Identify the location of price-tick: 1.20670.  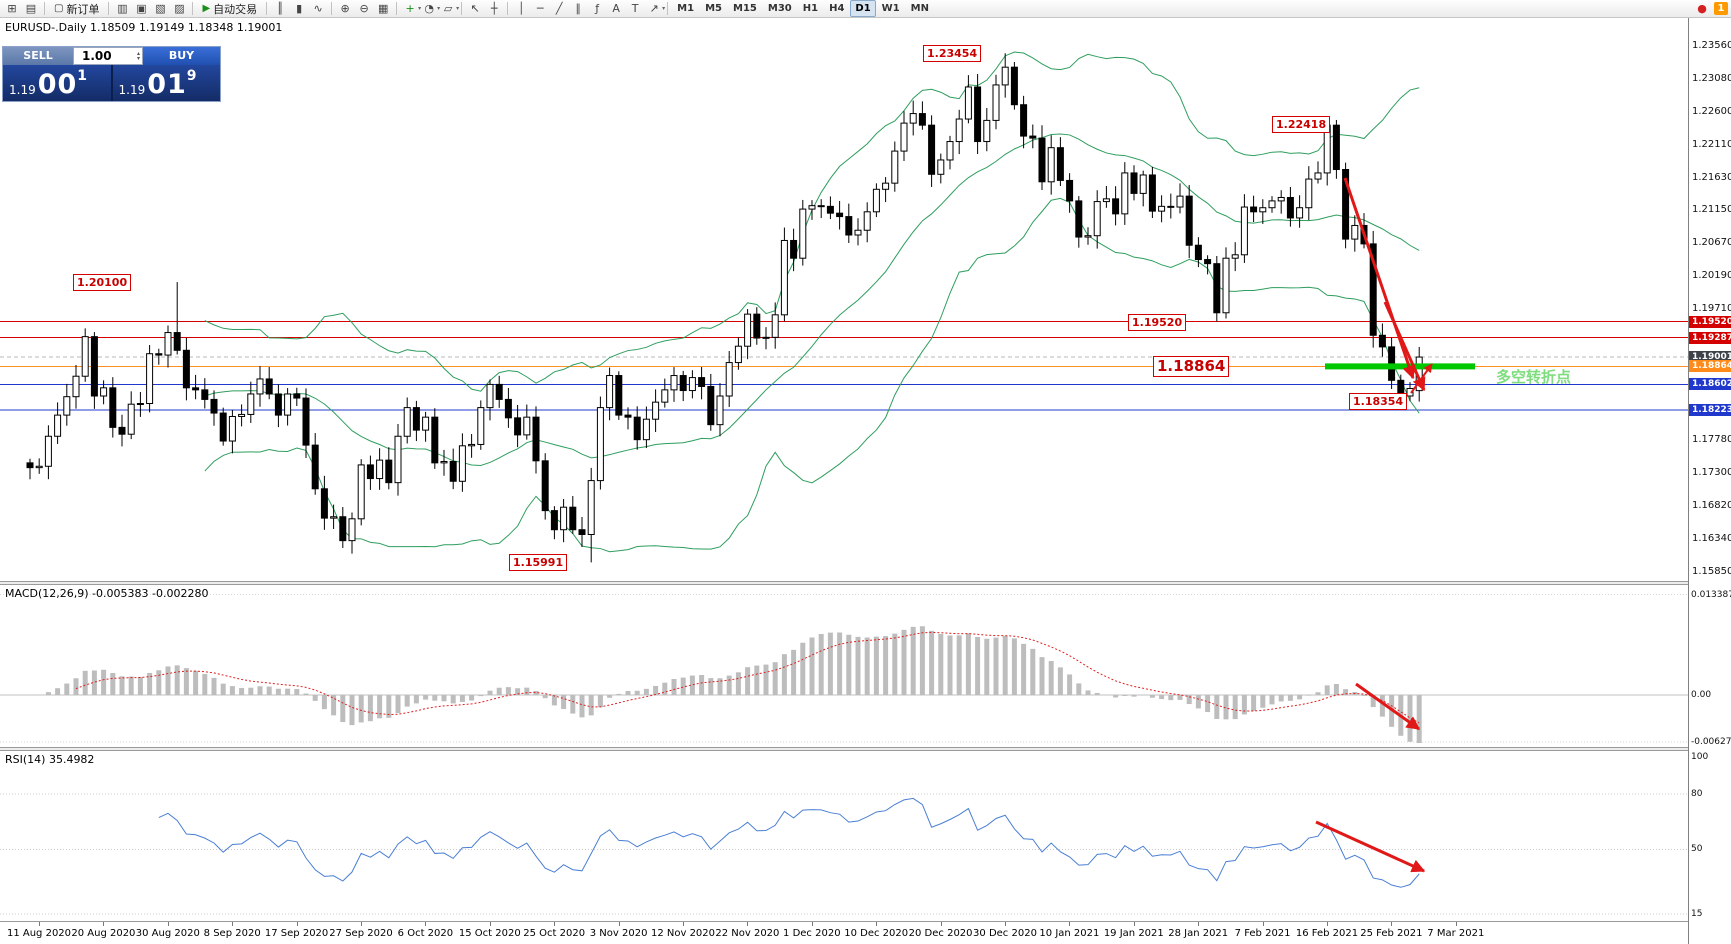
(1711, 243).